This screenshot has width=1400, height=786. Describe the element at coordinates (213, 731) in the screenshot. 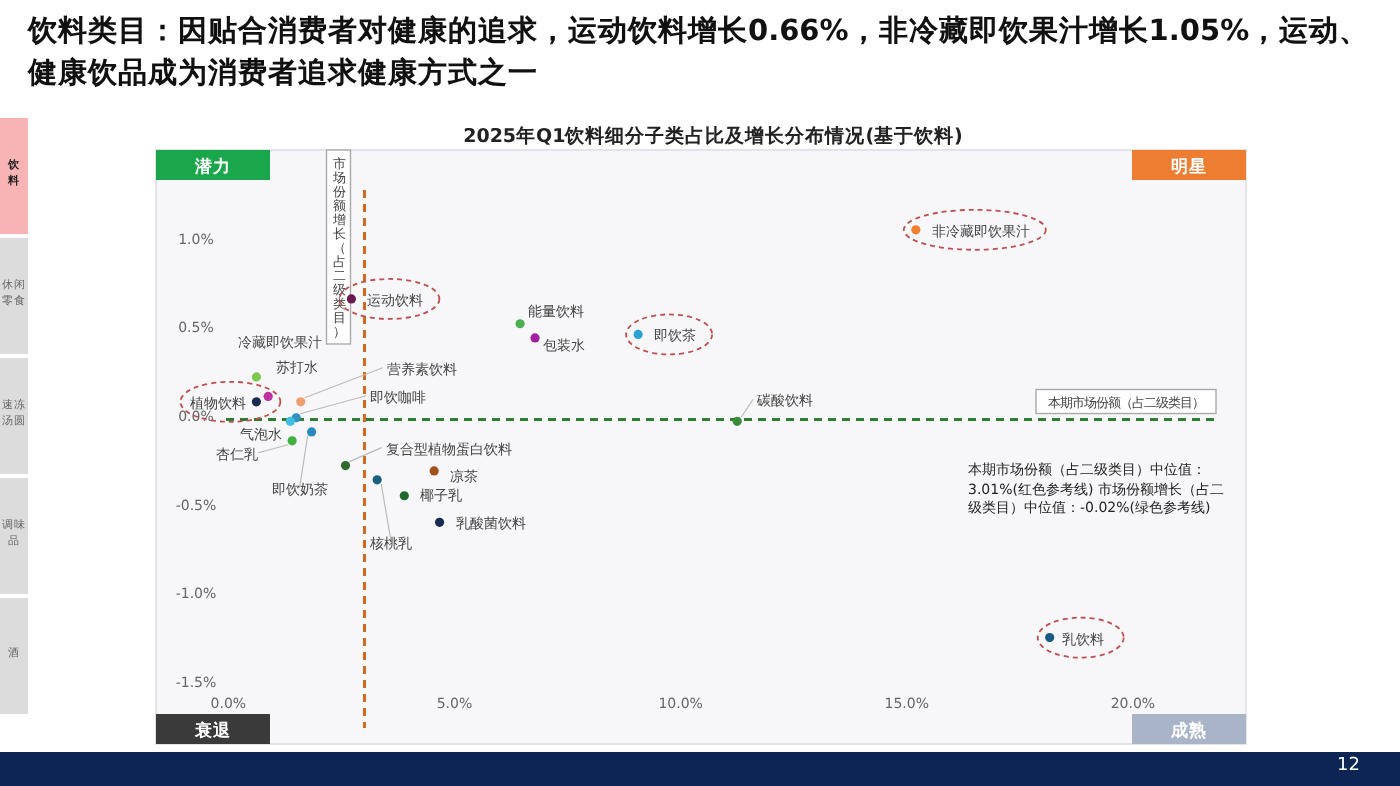

I see `annotation: 衰退` at that location.